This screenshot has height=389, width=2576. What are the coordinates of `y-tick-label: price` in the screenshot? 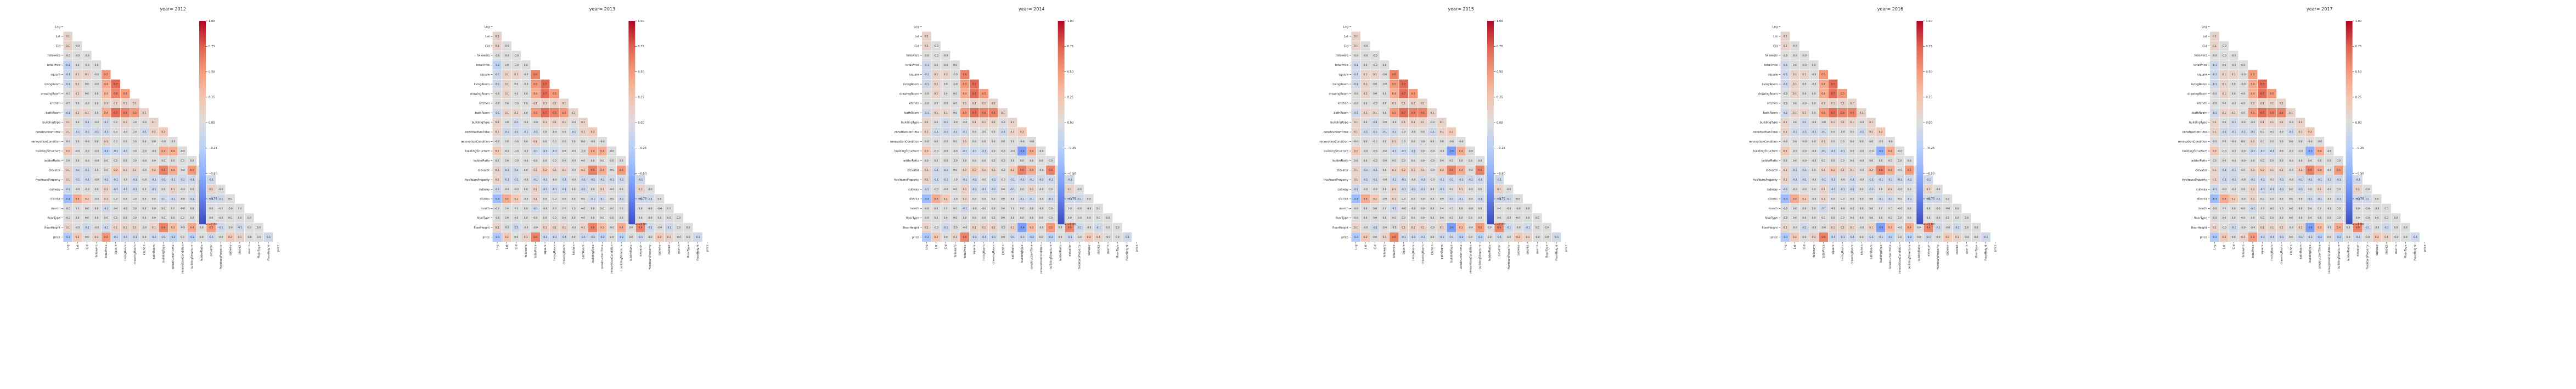 It's located at (2203, 237).